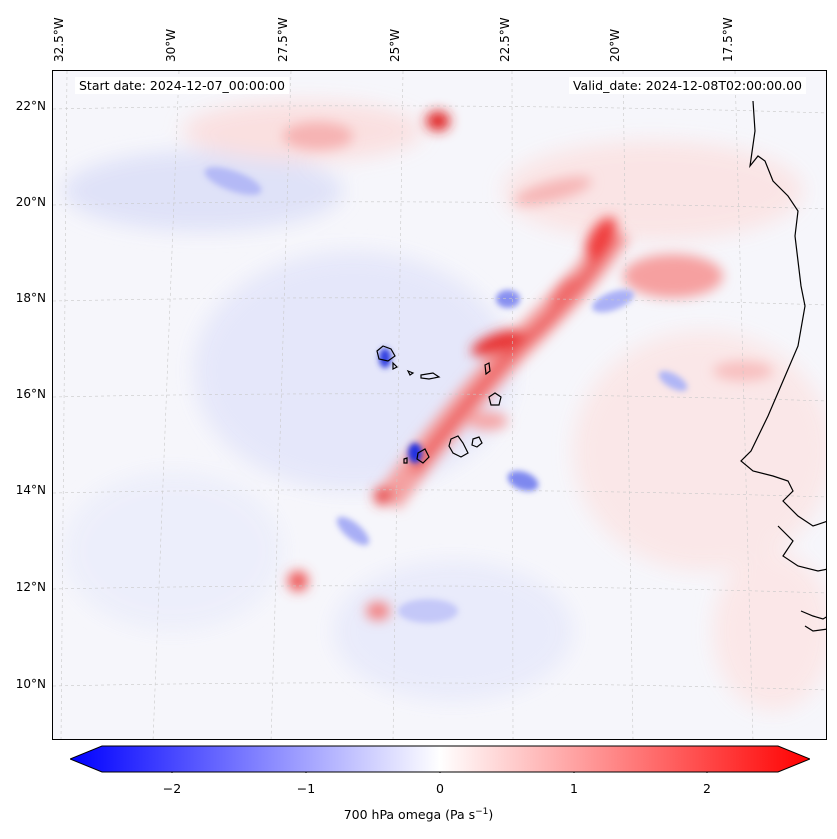 The width and height of the screenshot is (837, 839). Describe the element at coordinates (30, 394) in the screenshot. I see `lat-label-16n: 16°N` at that location.